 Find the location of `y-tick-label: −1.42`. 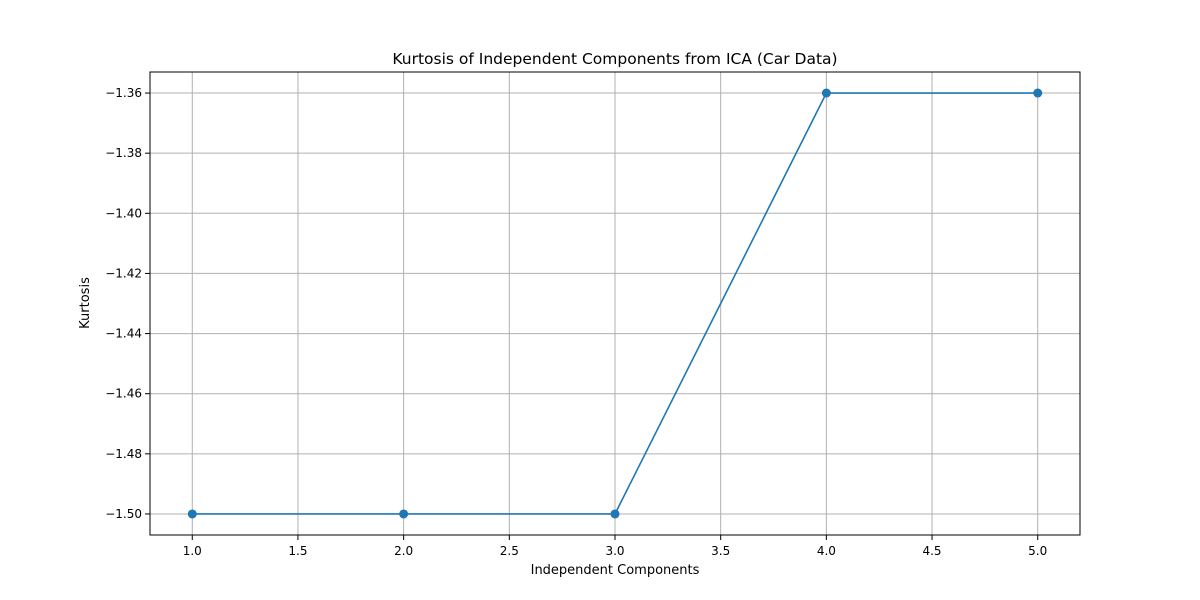

y-tick-label: −1.42 is located at coordinates (123, 273).